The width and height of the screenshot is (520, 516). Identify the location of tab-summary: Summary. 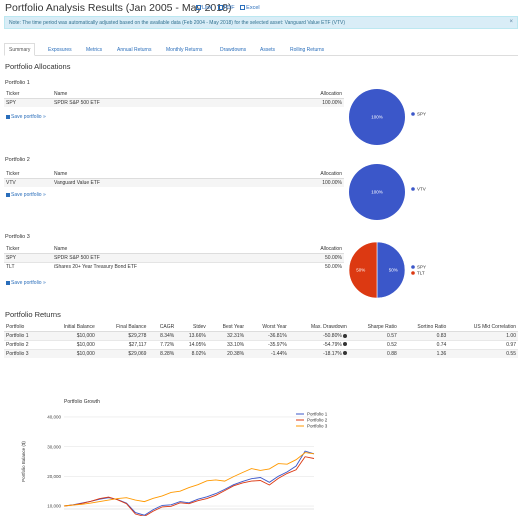
(20, 49).